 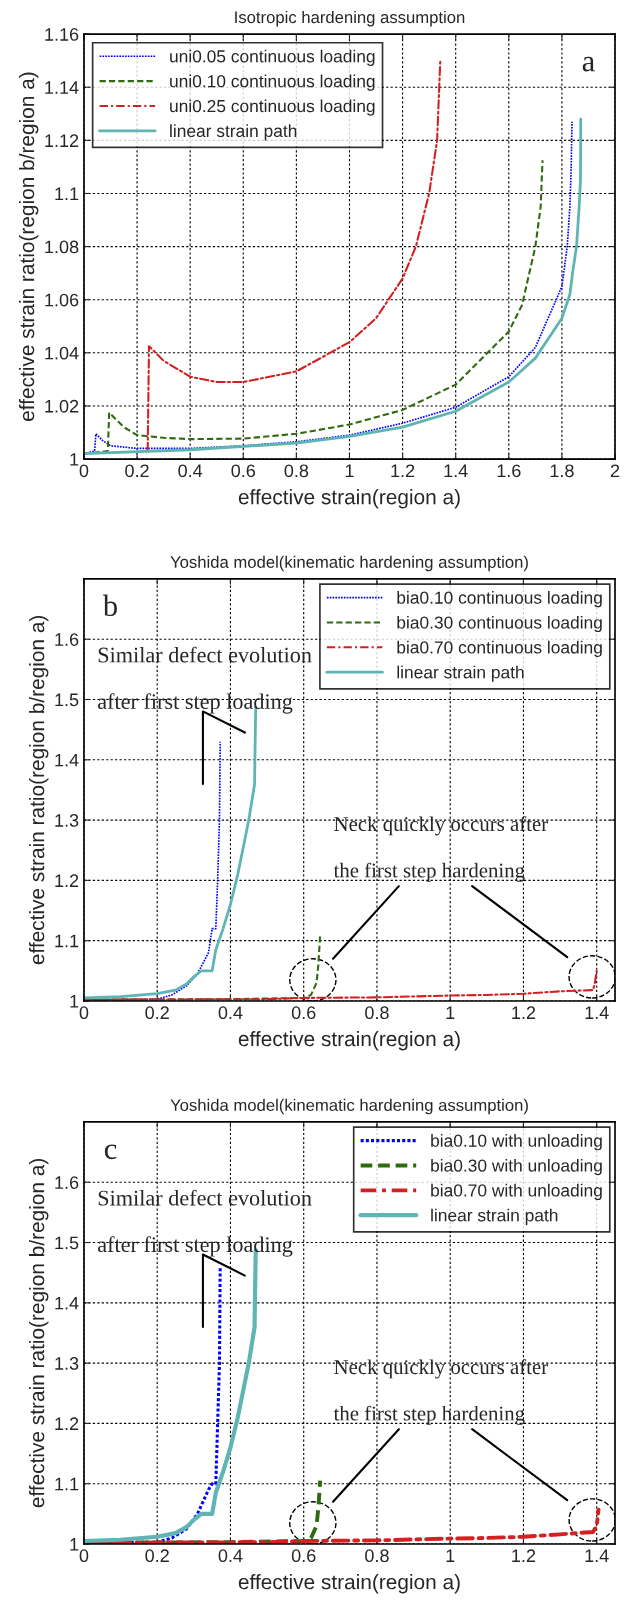 I want to click on legend-label: bia0.30 continuous loading, so click(x=499, y=624).